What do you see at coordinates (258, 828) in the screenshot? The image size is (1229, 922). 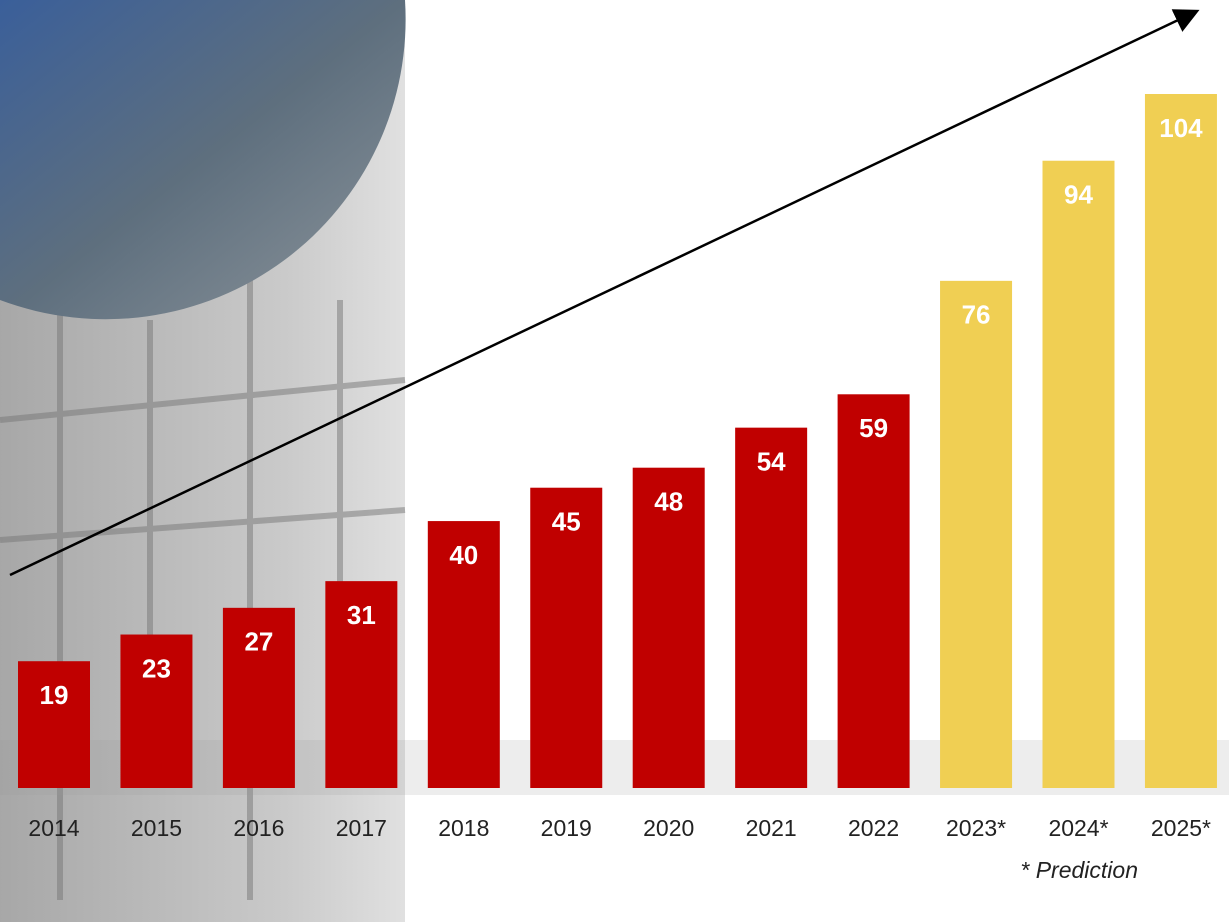 I see `x-tick-label: 2016` at bounding box center [258, 828].